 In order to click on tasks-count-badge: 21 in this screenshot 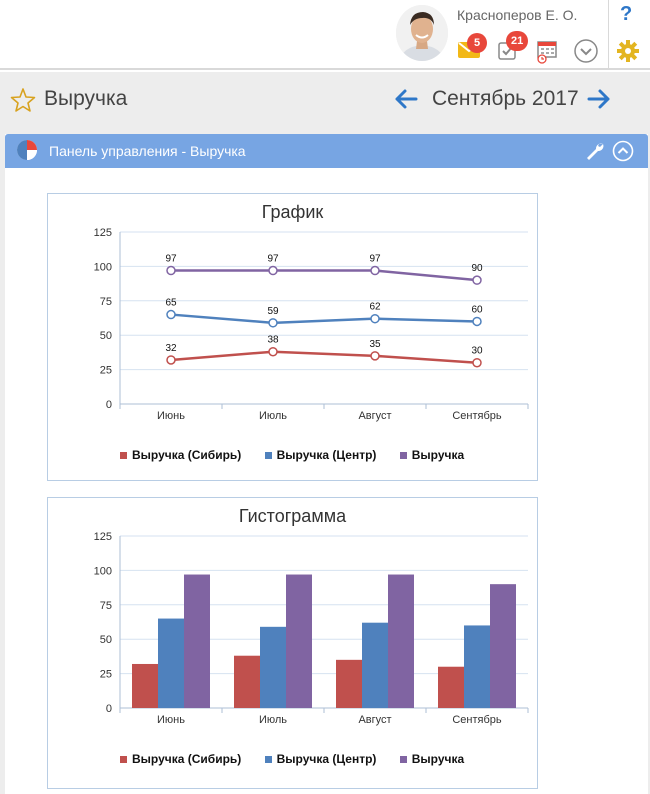, I will do `click(517, 41)`.